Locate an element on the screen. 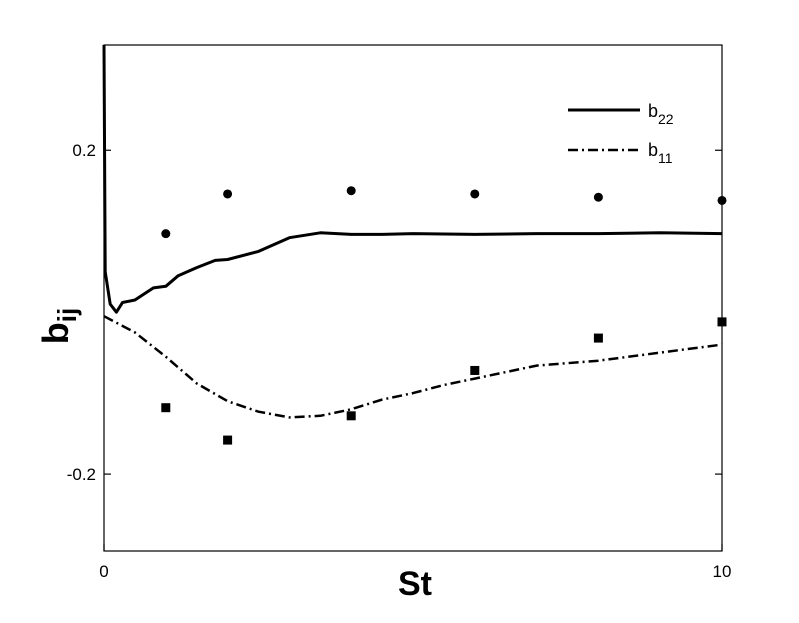 The height and width of the screenshot is (623, 799). series-line-b11 is located at coordinates (413, 367).